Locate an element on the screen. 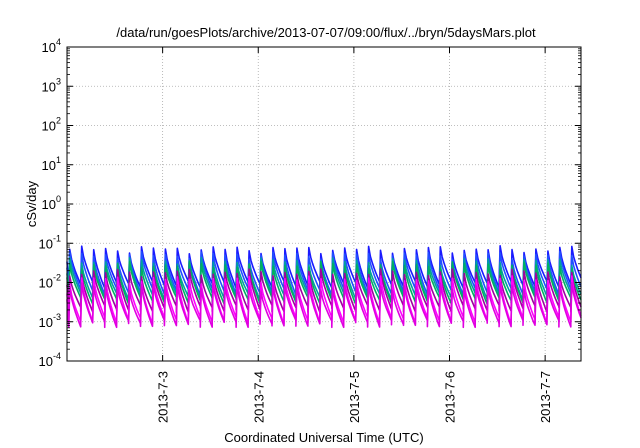 The width and height of the screenshot is (640, 448). x-tick-label: 2013-7-3 is located at coordinates (163, 397).